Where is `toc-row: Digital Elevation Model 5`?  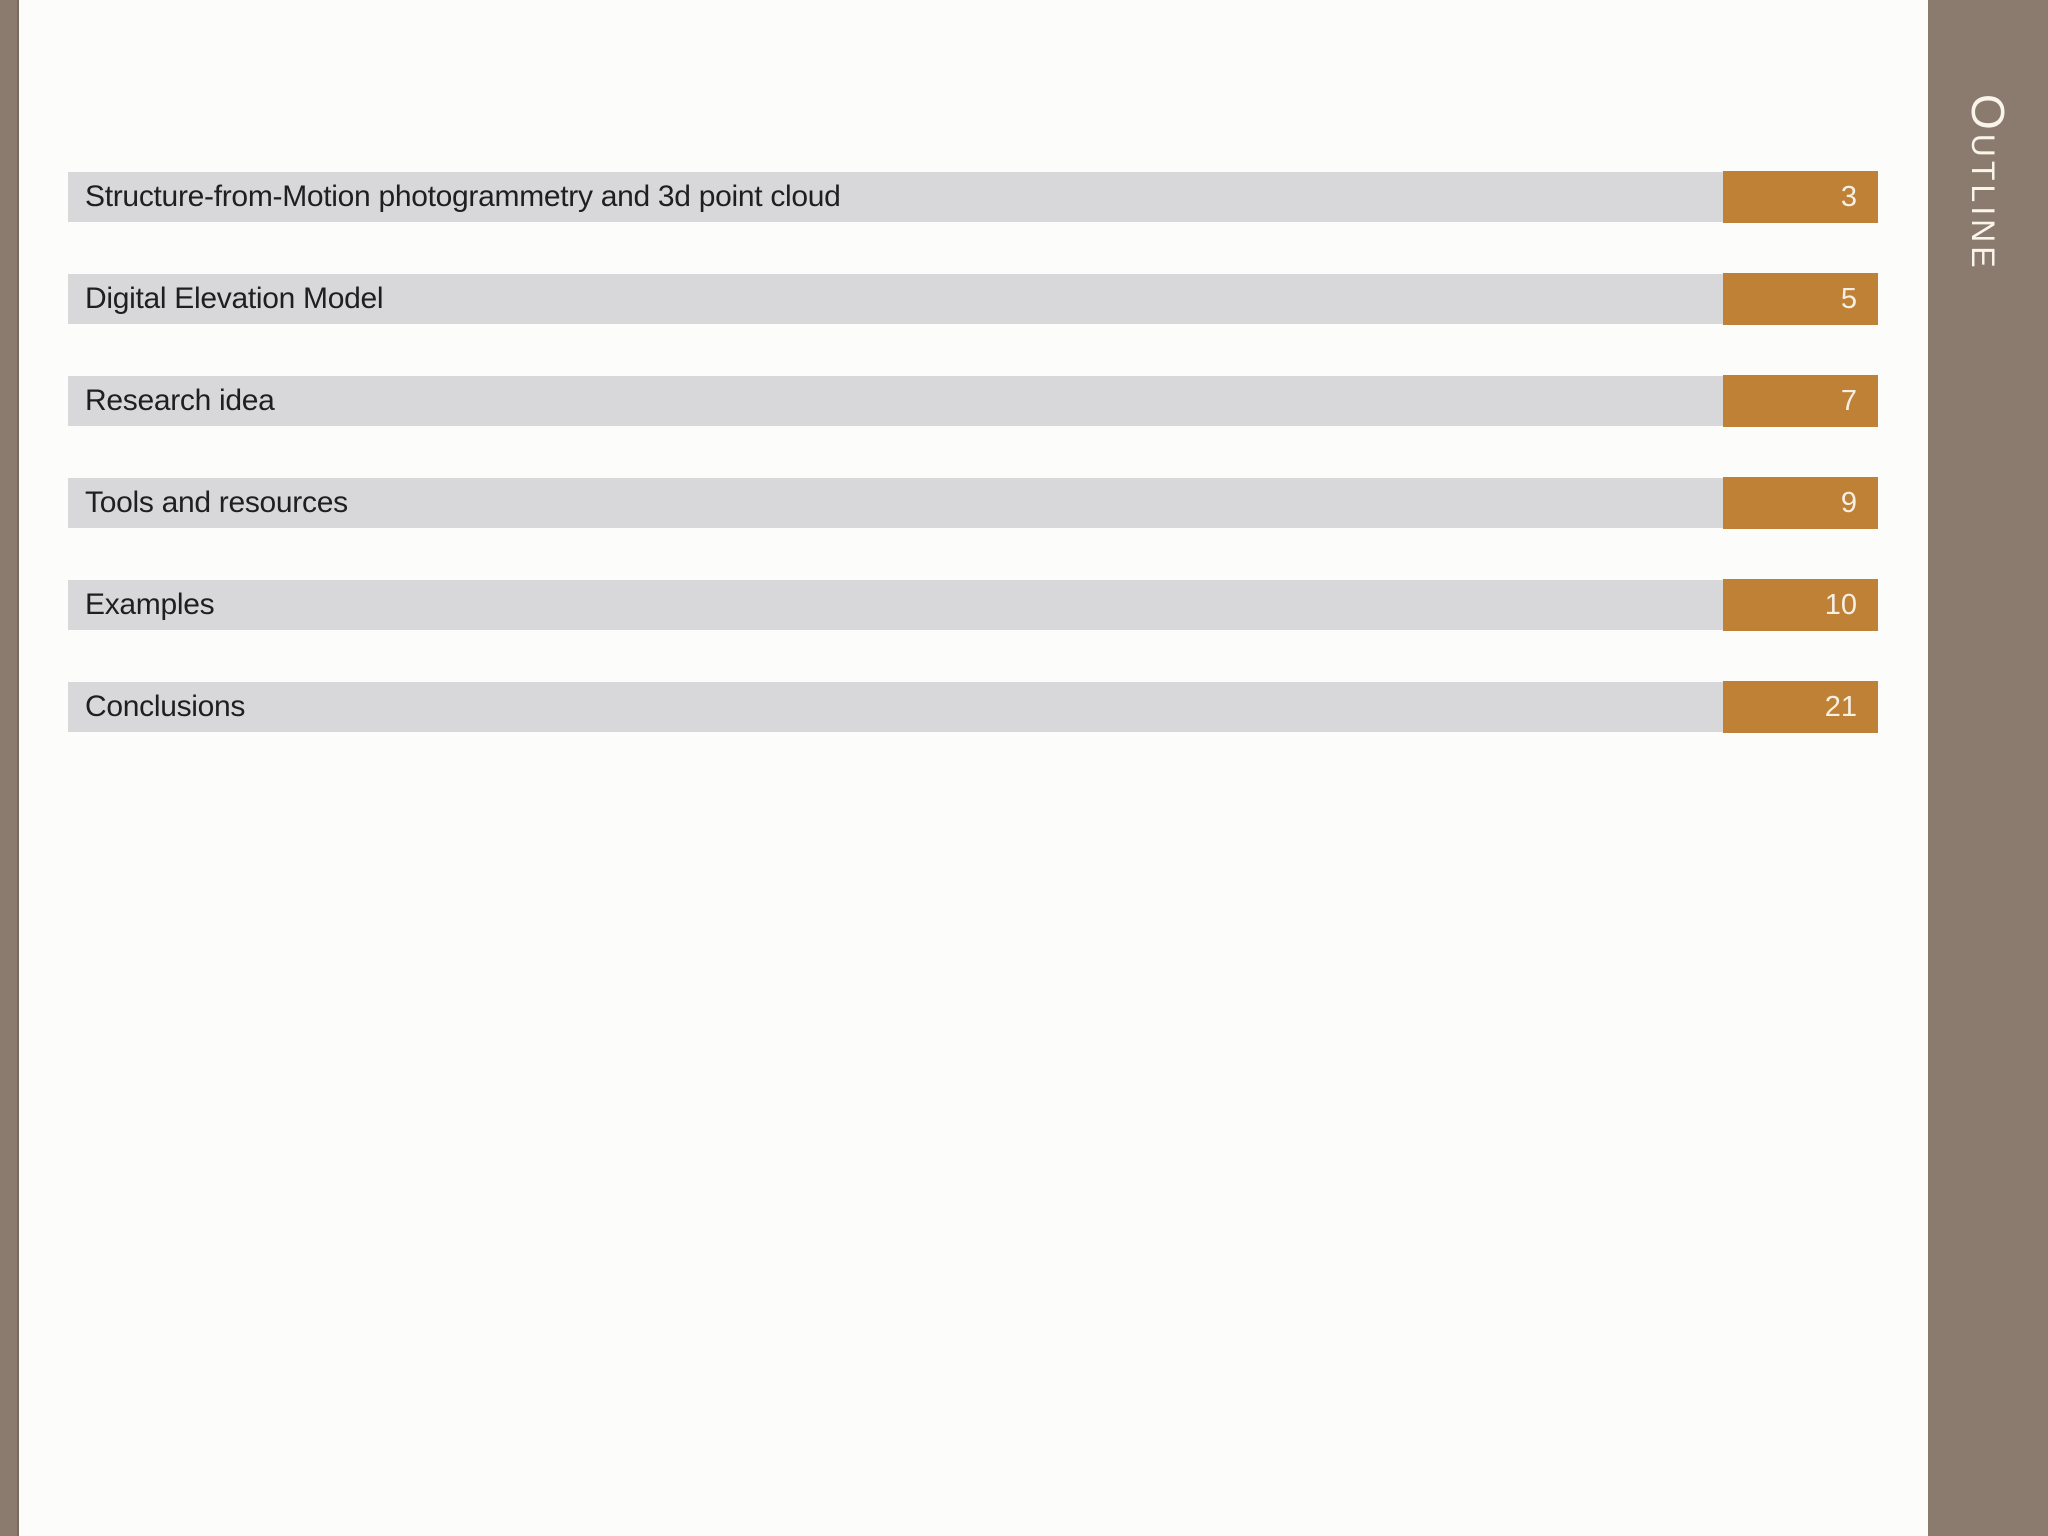
toc-row: Digital Elevation Model 5 is located at coordinates (973, 299).